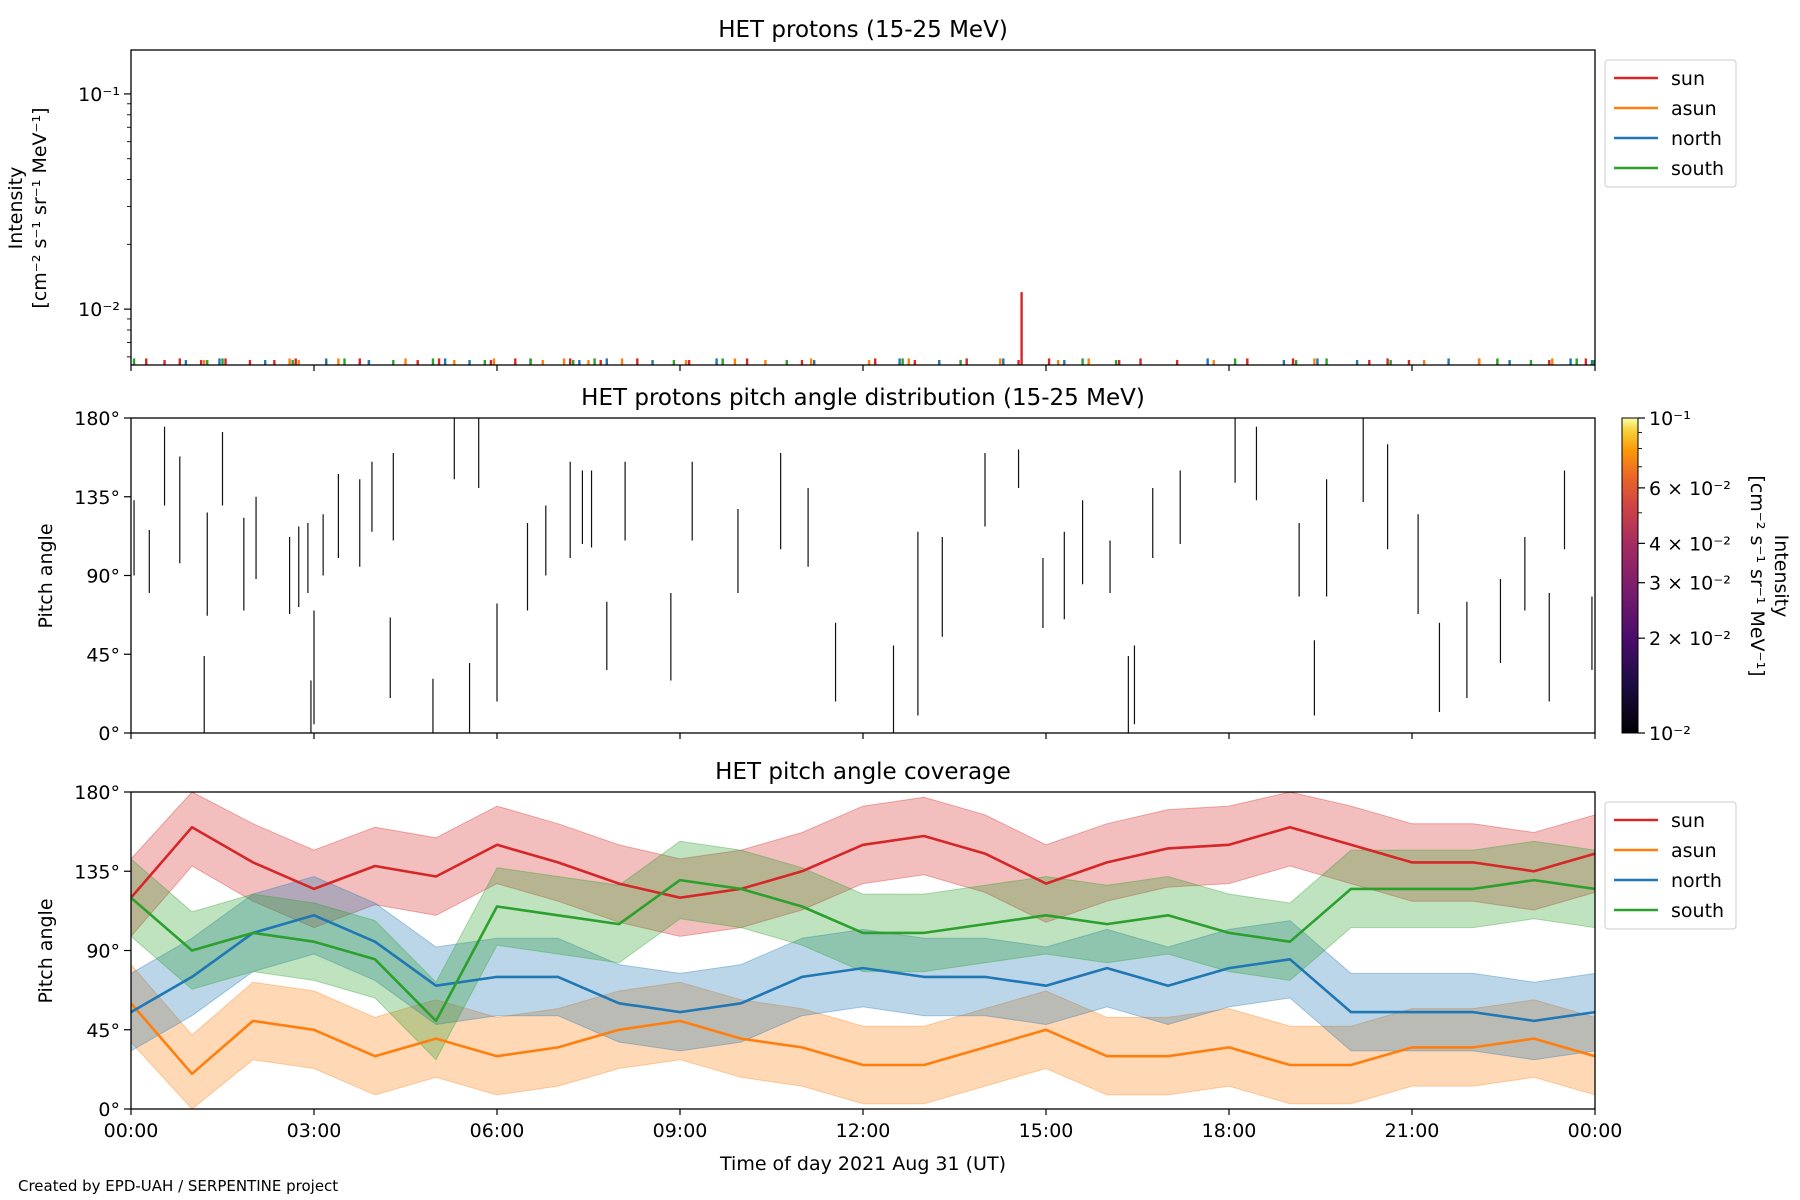 This screenshot has height=1200, width=1800. Describe the element at coordinates (863, 30) in the screenshot. I see `panel1-title: HET protons (15-25 MeV)` at that location.